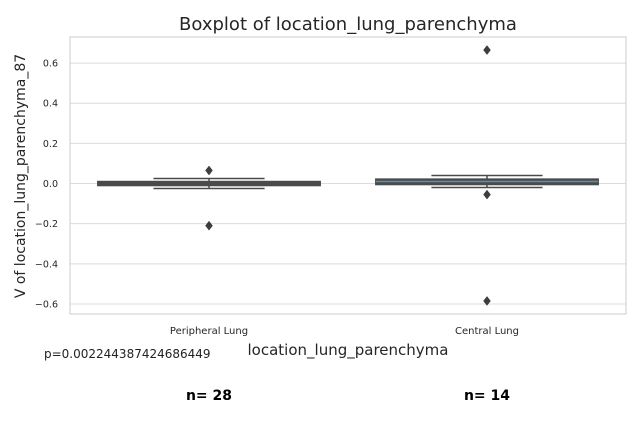 This screenshot has height=440, width=640. I want to click on y-axis-ticks: −0.6 −0.4 −0.2 0.0 0.2 0.4 0.6, so click(46, 185).